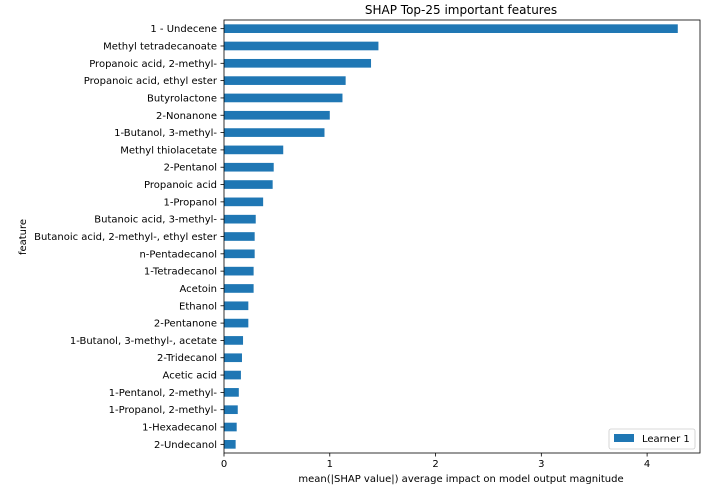  I want to click on legend-swatch, so click(624, 438).